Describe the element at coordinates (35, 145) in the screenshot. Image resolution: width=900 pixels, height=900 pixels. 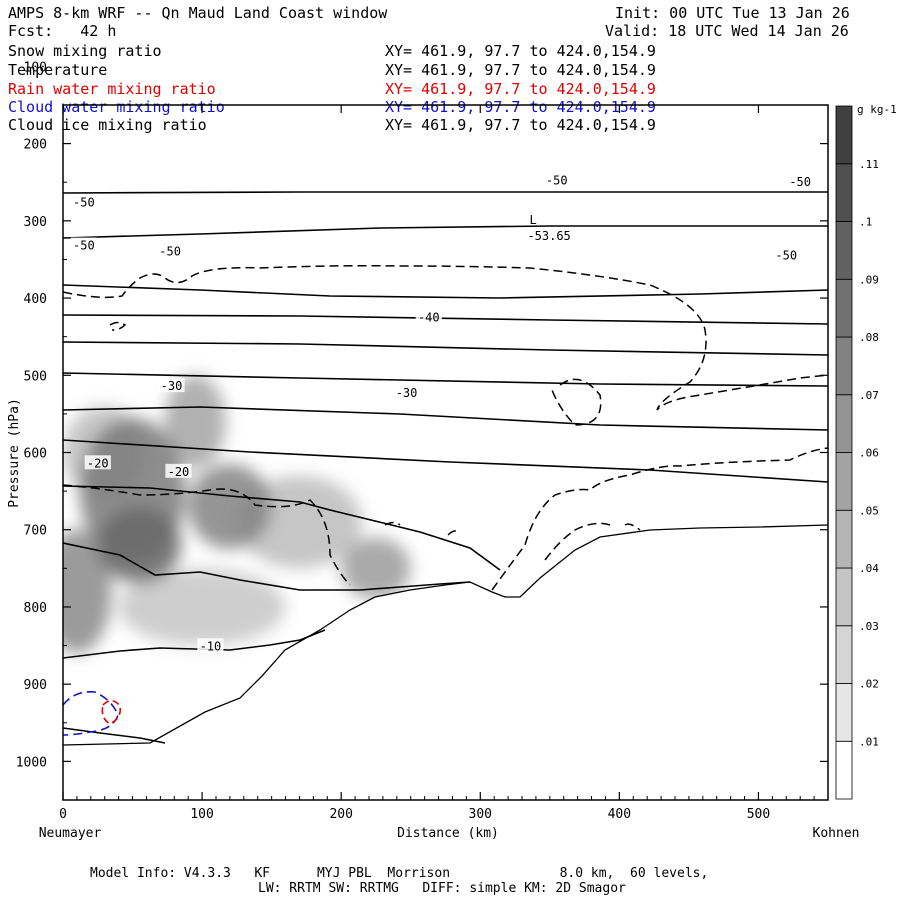
I see `y-tick-label: 200` at that location.